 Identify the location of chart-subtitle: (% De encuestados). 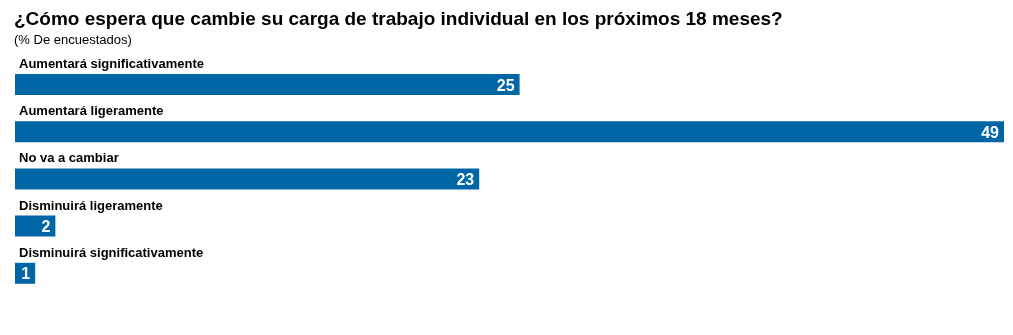
(73, 39).